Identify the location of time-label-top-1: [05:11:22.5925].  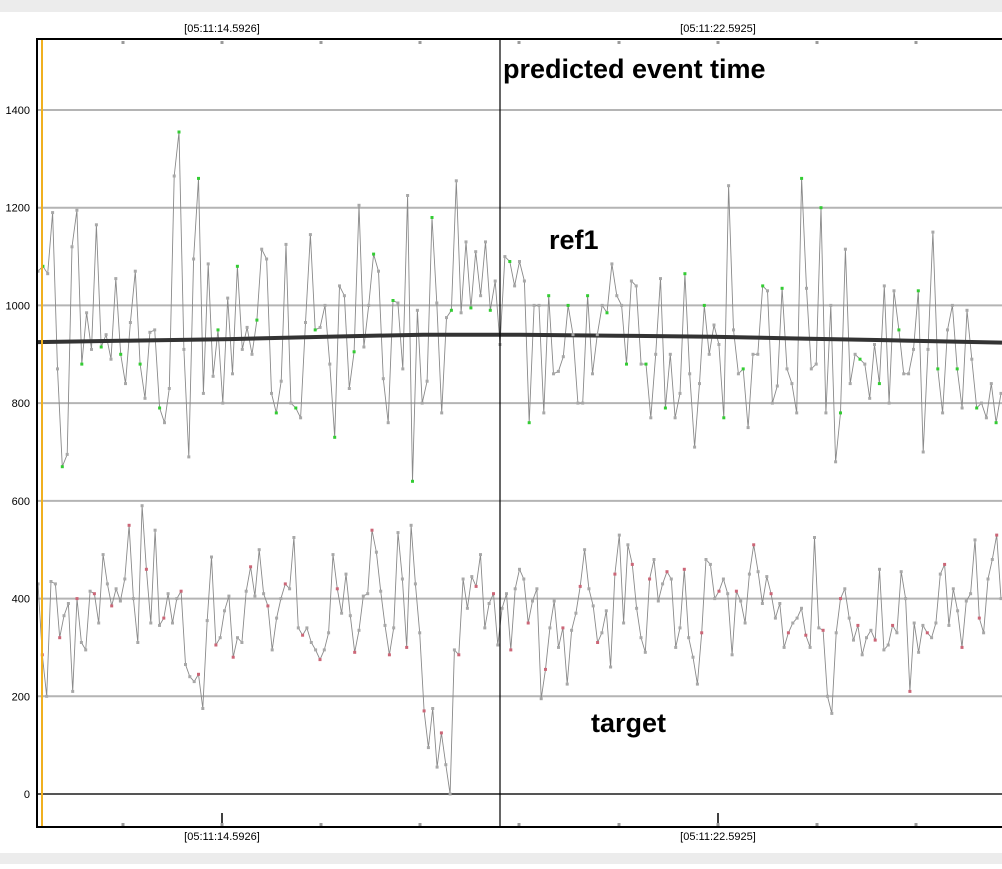
(718, 29).